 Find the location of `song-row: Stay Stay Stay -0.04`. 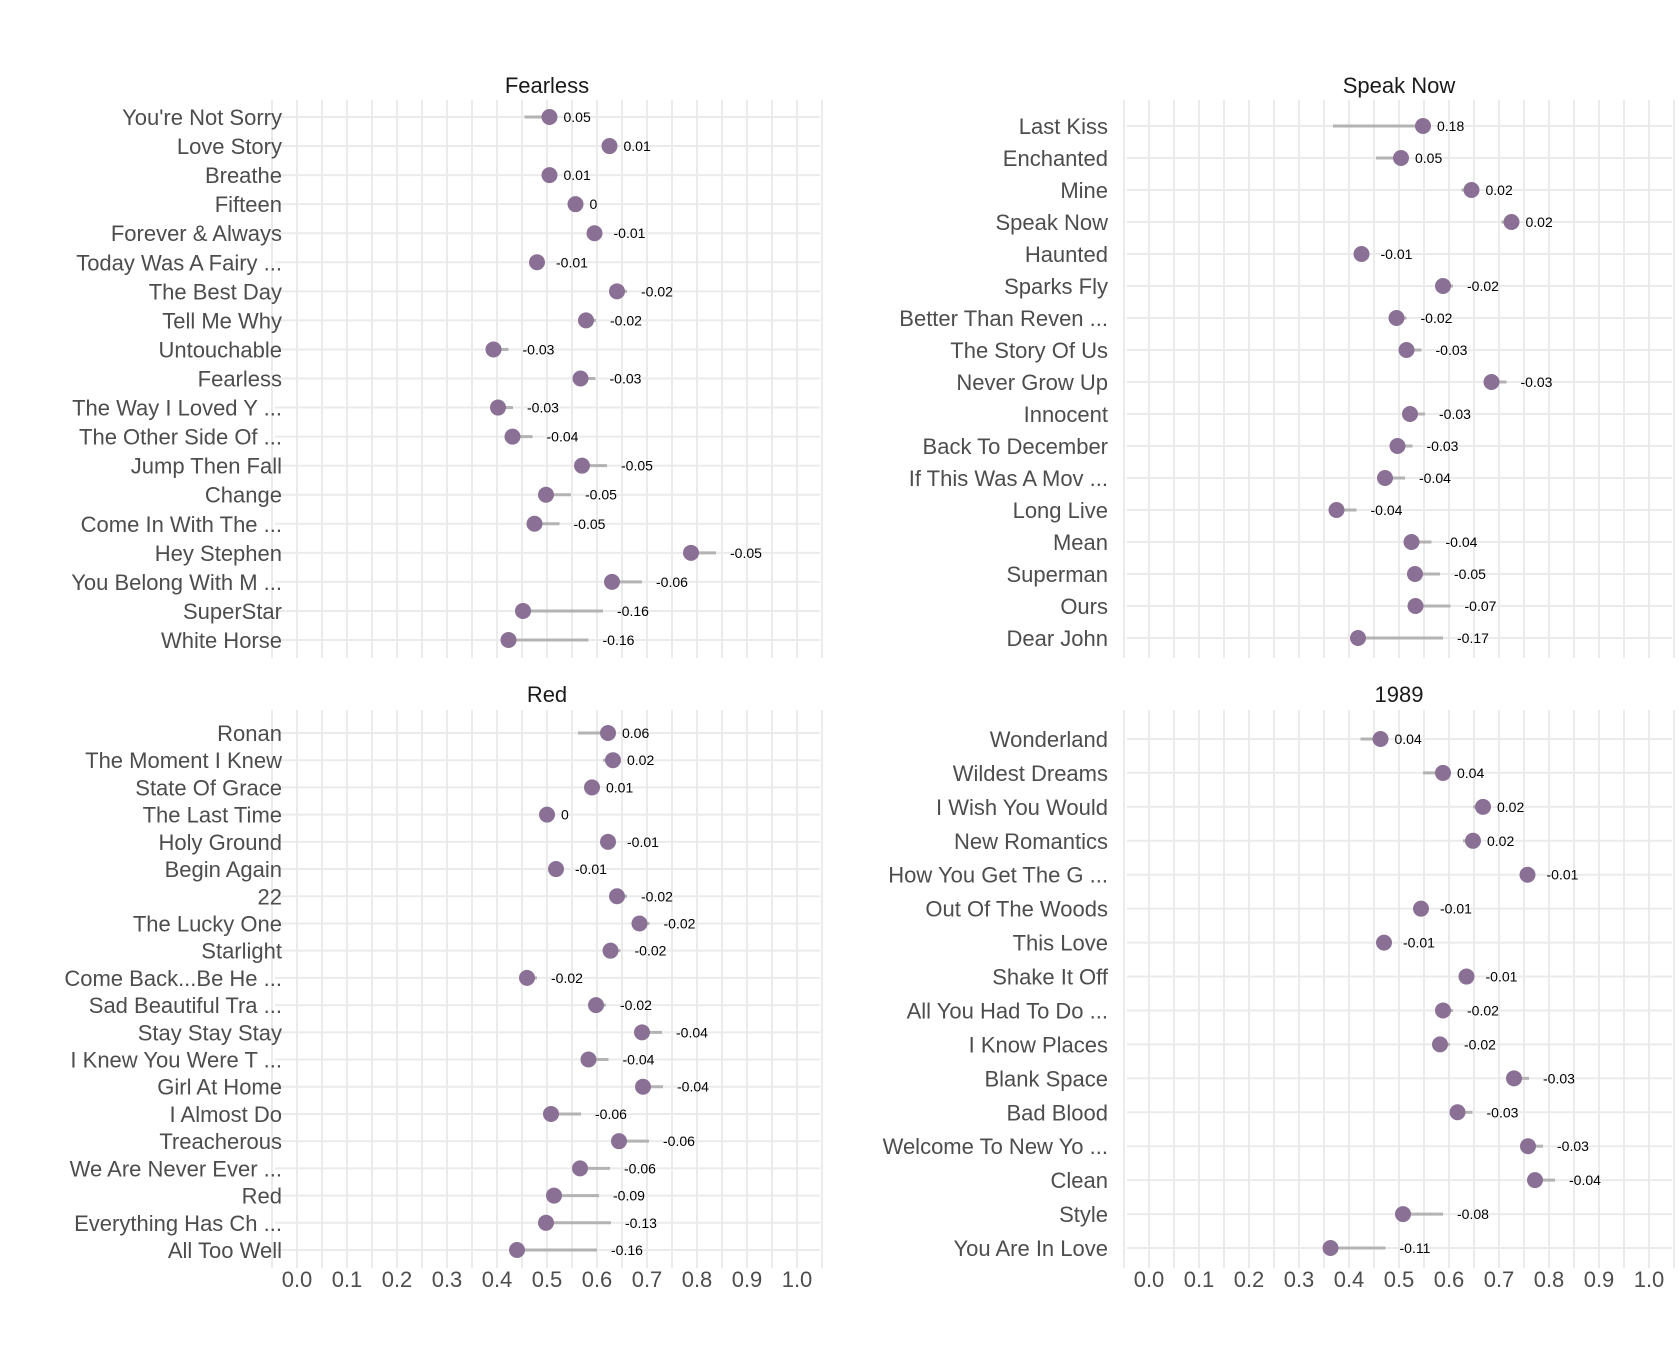

song-row: Stay Stay Stay -0.04 is located at coordinates (423, 1032).